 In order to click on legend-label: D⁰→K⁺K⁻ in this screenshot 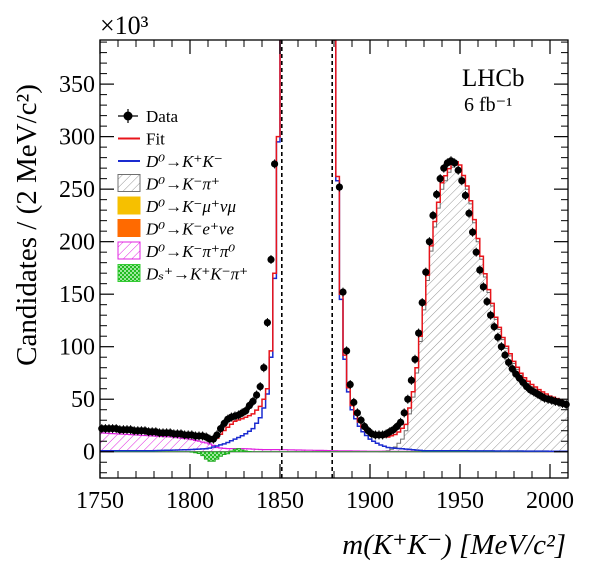, I will do `click(184, 161)`.